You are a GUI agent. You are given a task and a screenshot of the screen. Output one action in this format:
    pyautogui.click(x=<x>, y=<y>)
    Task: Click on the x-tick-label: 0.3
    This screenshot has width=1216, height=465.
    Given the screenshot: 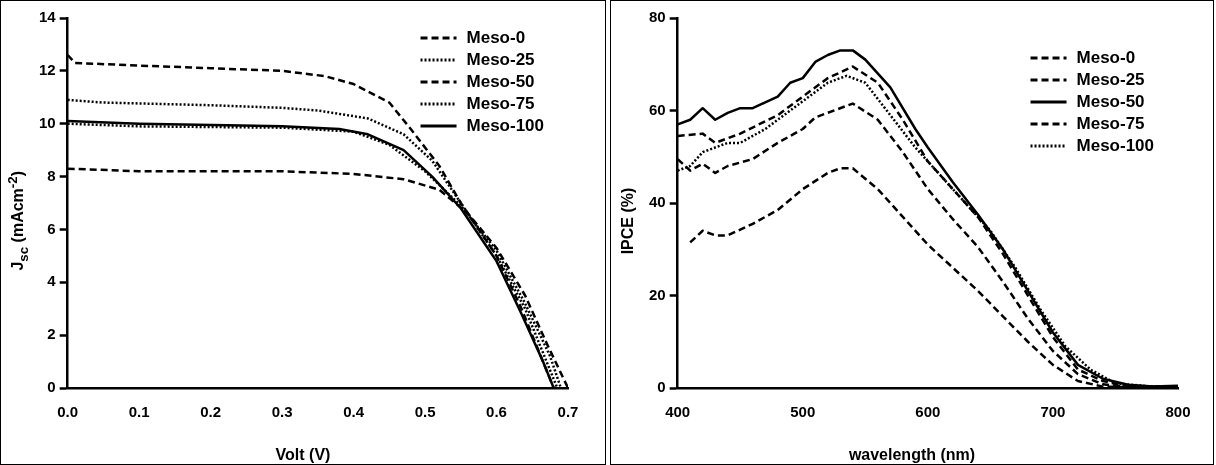 What is the action you would take?
    pyautogui.click(x=282, y=412)
    